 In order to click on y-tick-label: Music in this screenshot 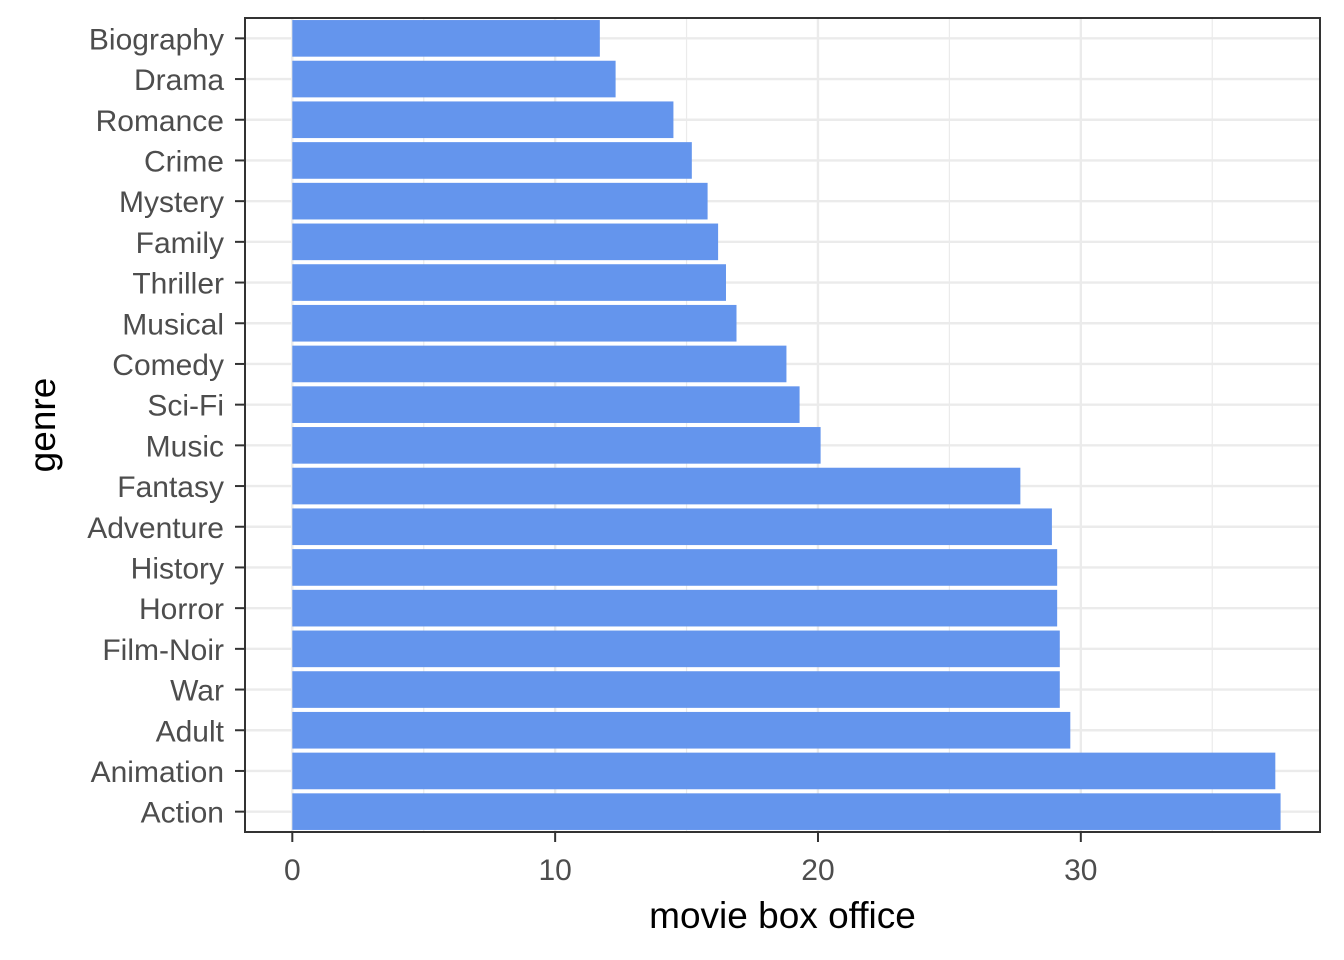, I will do `click(185, 446)`.